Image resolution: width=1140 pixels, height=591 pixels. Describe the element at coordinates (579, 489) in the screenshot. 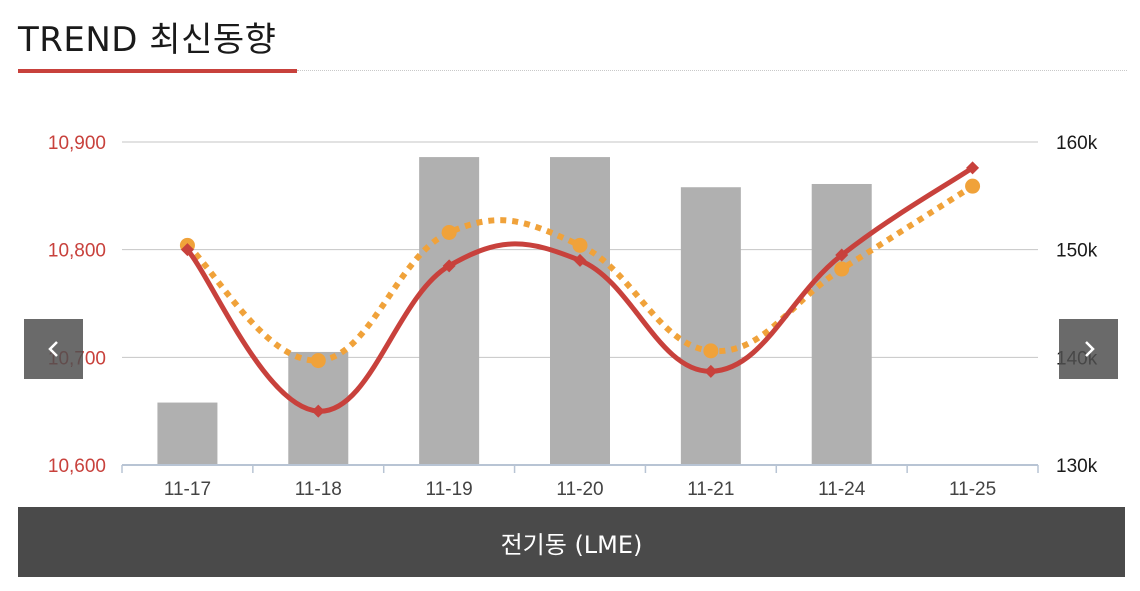

I see `x-tick-label: 11-20` at that location.